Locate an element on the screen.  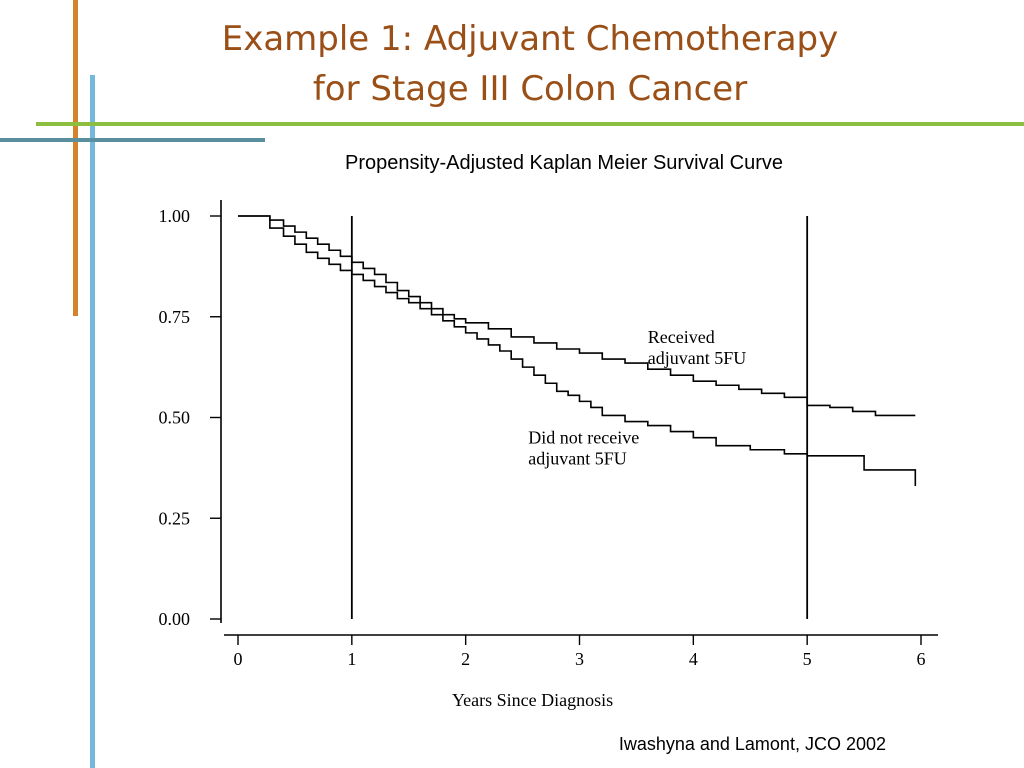
x-tick-label: 2 is located at coordinates (465, 659).